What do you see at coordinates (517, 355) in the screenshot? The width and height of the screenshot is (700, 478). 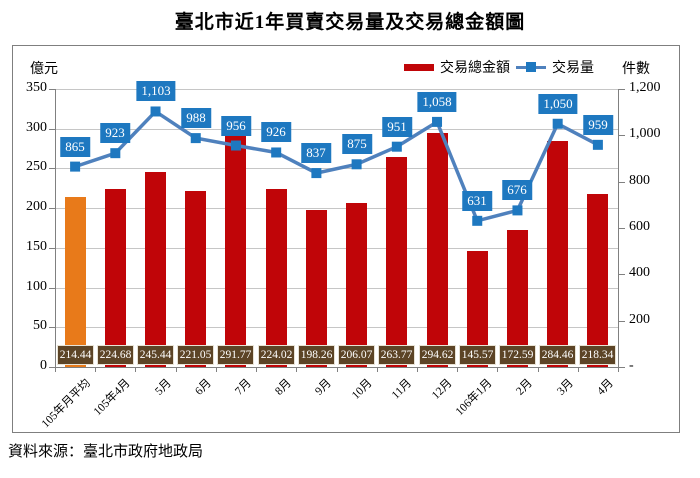 I see `bar-value-label: 172.59` at bounding box center [517, 355].